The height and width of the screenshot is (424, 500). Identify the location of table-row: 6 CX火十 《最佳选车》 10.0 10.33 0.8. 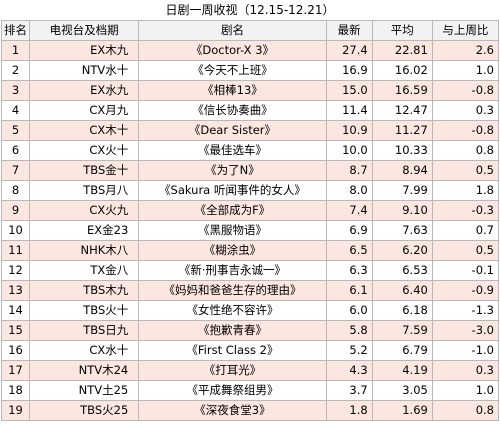
(250, 150).